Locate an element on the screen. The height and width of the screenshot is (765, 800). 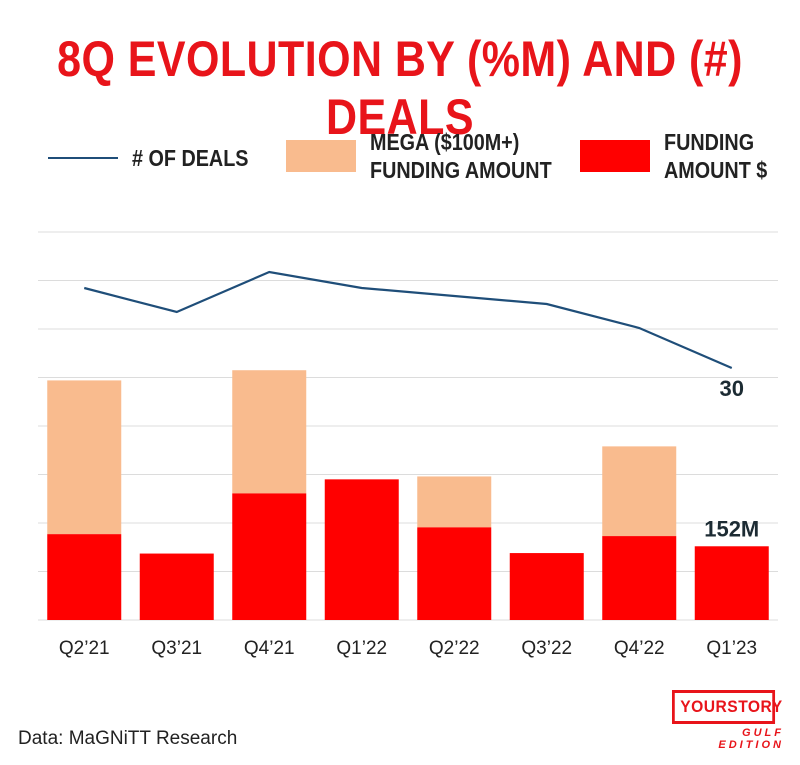
legend-line-swatch is located at coordinates (83, 158).